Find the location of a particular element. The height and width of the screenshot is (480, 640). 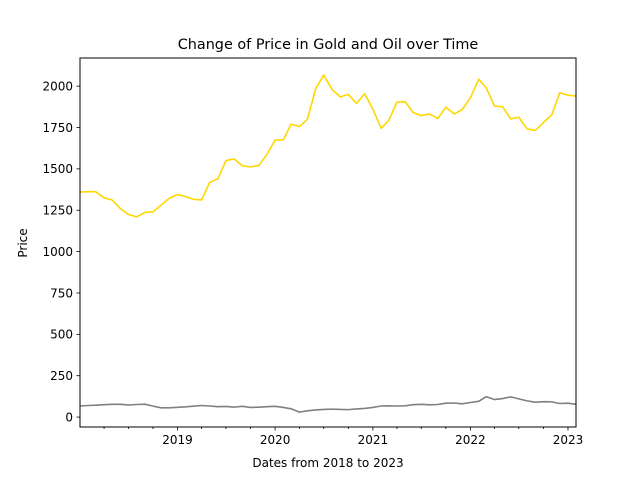

y-tick-label: 750 is located at coordinates (61, 293).